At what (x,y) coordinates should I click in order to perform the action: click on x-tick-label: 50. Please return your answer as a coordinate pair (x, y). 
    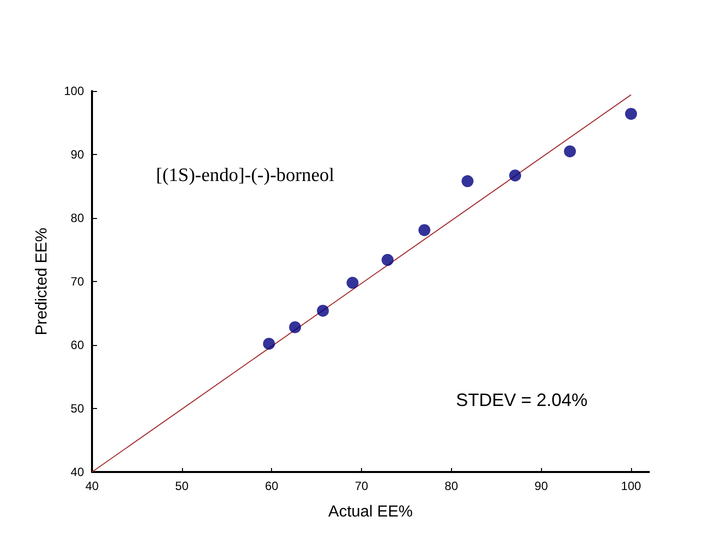
    Looking at the image, I should click on (182, 486).